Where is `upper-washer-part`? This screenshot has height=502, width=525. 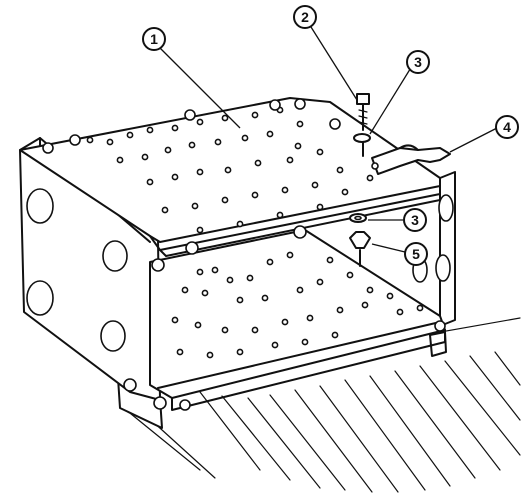
upper-washer-part is located at coordinates (362, 145).